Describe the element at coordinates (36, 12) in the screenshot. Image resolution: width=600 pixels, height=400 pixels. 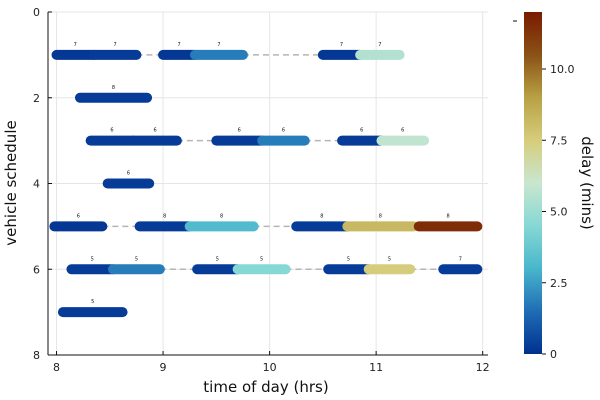
I see `y-tick-label: 0` at that location.